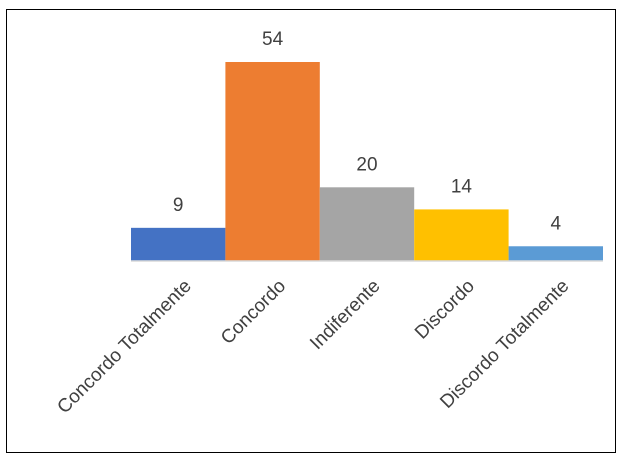  What do you see at coordinates (253, 312) in the screenshot?
I see `category-label-1: Concordo` at bounding box center [253, 312].